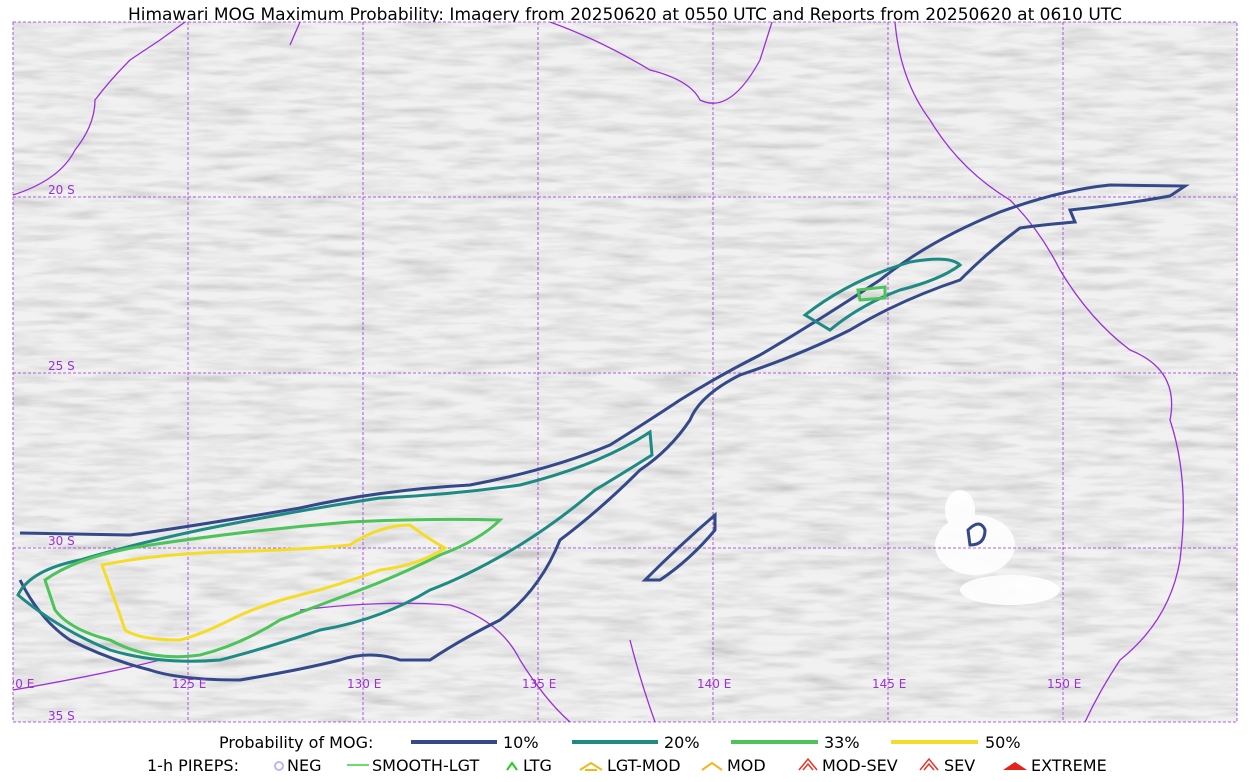 The width and height of the screenshot is (1250, 782). I want to click on lat-label: 25 S, so click(61, 366).